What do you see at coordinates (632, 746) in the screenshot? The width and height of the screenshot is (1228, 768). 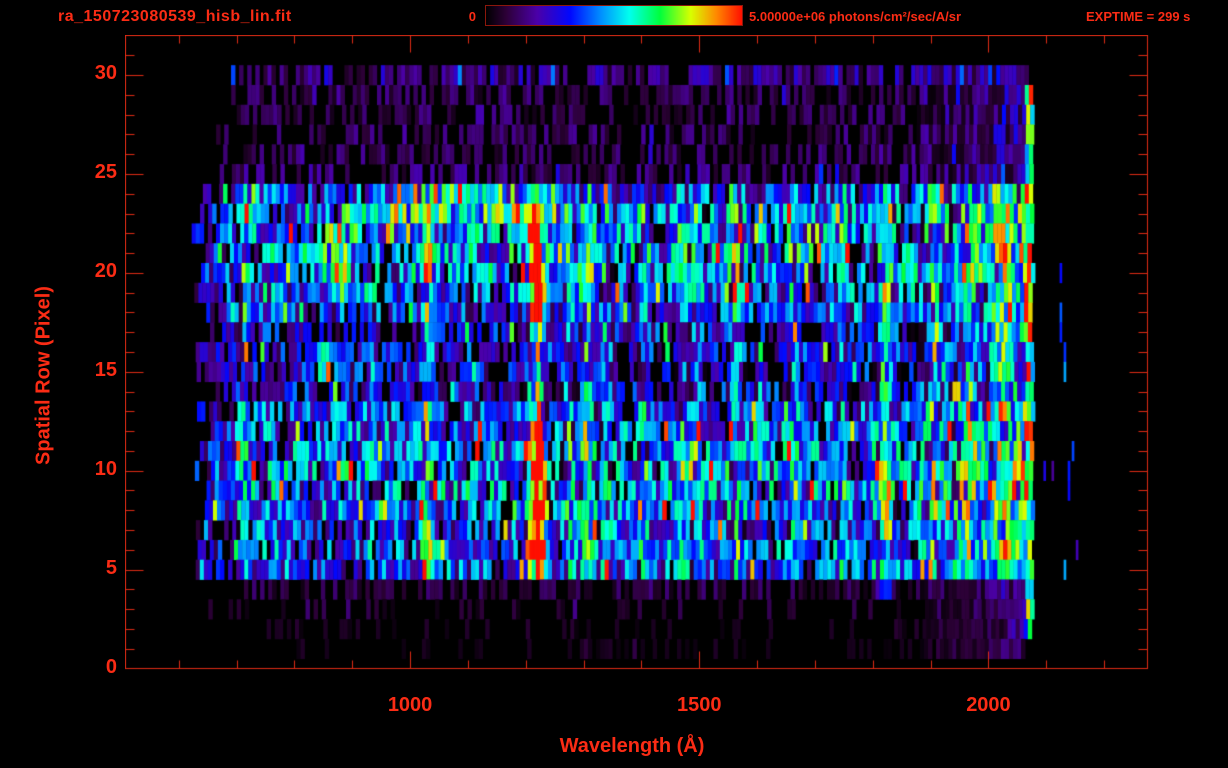 I see `x-axis-title: Wavelength (Å)` at bounding box center [632, 746].